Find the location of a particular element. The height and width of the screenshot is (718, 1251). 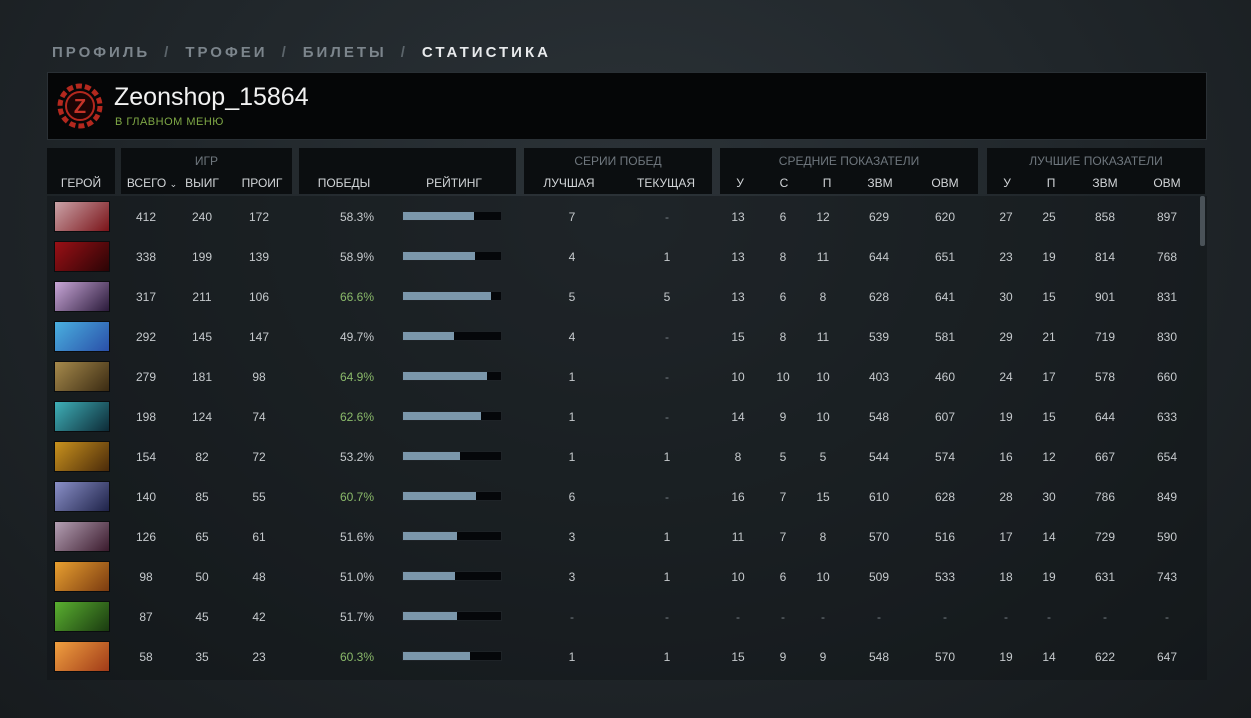

cell-losses: 42 is located at coordinates (259, 617).